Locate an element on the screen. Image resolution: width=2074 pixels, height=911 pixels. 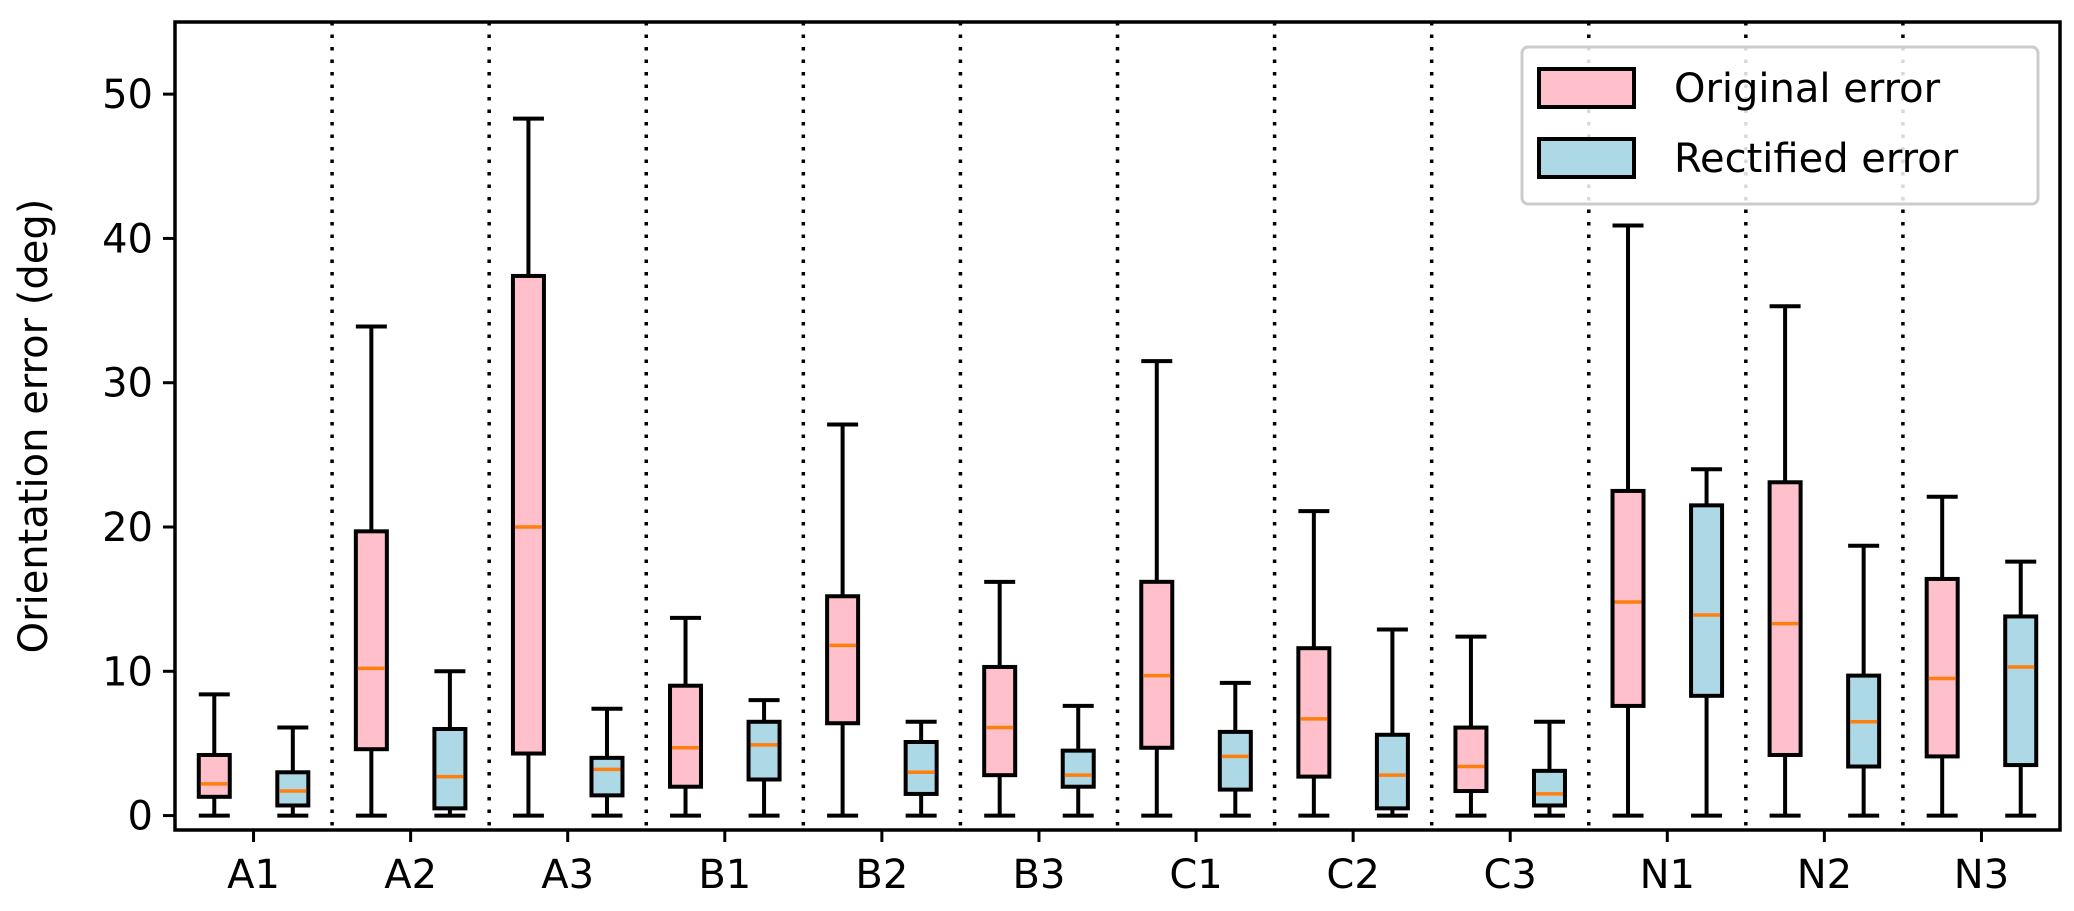
rectified-error-c2-box is located at coordinates (1392, 771).